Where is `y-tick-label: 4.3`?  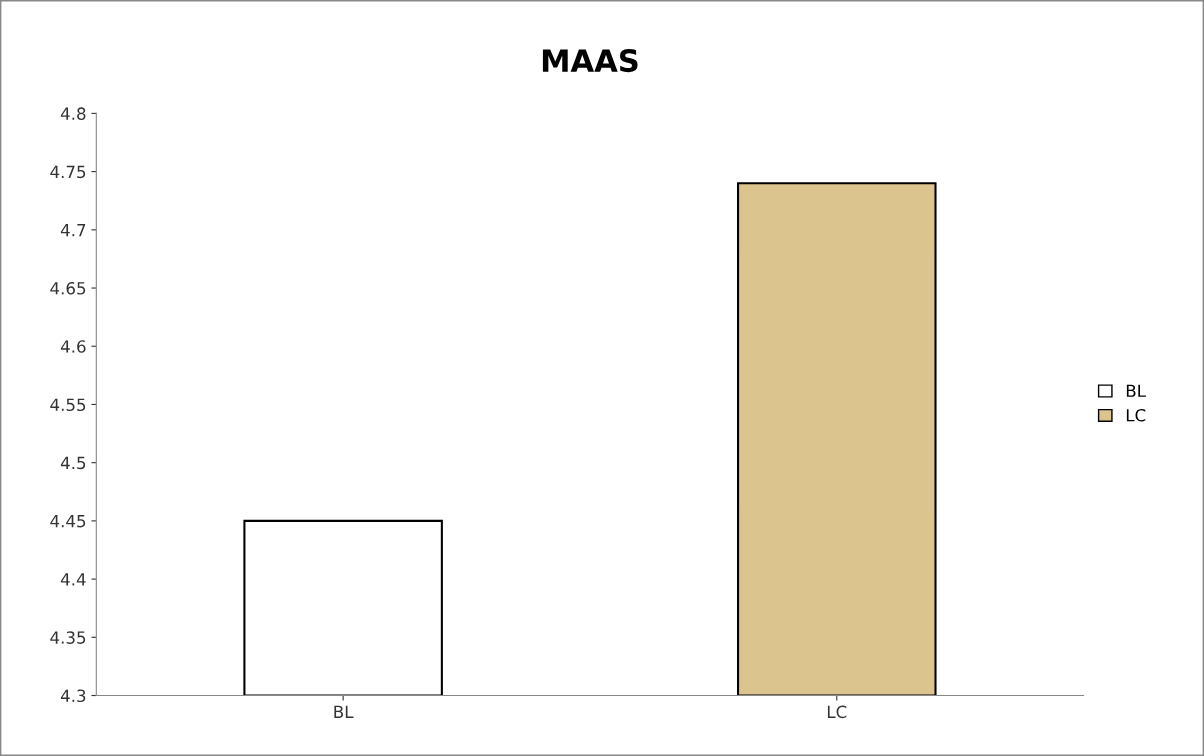 y-tick-label: 4.3 is located at coordinates (73, 696).